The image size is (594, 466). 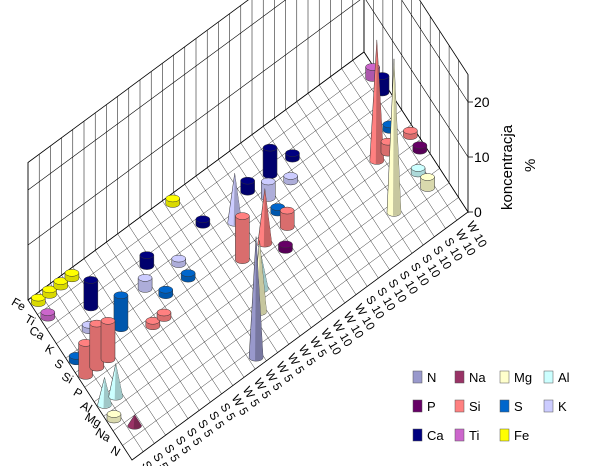 I want to click on element-axis-label: K, so click(x=50, y=349).